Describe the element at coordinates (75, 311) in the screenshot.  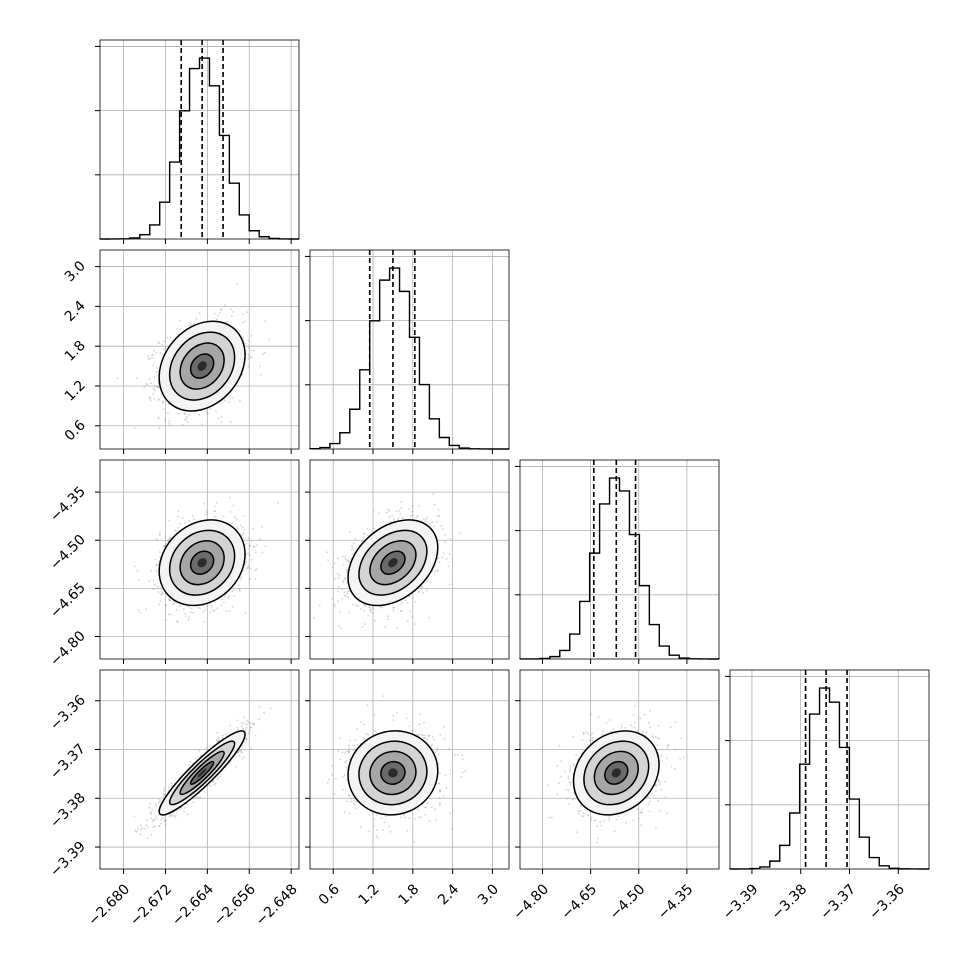
I see `y-tick-label: 2.4` at that location.